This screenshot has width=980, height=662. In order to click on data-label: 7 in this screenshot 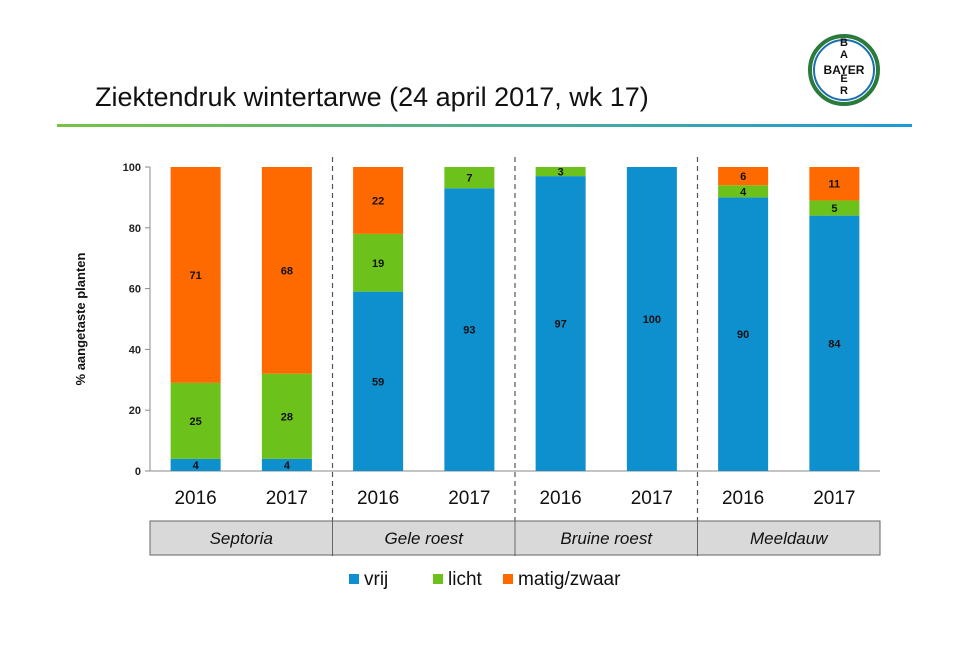, I will do `click(469, 179)`.